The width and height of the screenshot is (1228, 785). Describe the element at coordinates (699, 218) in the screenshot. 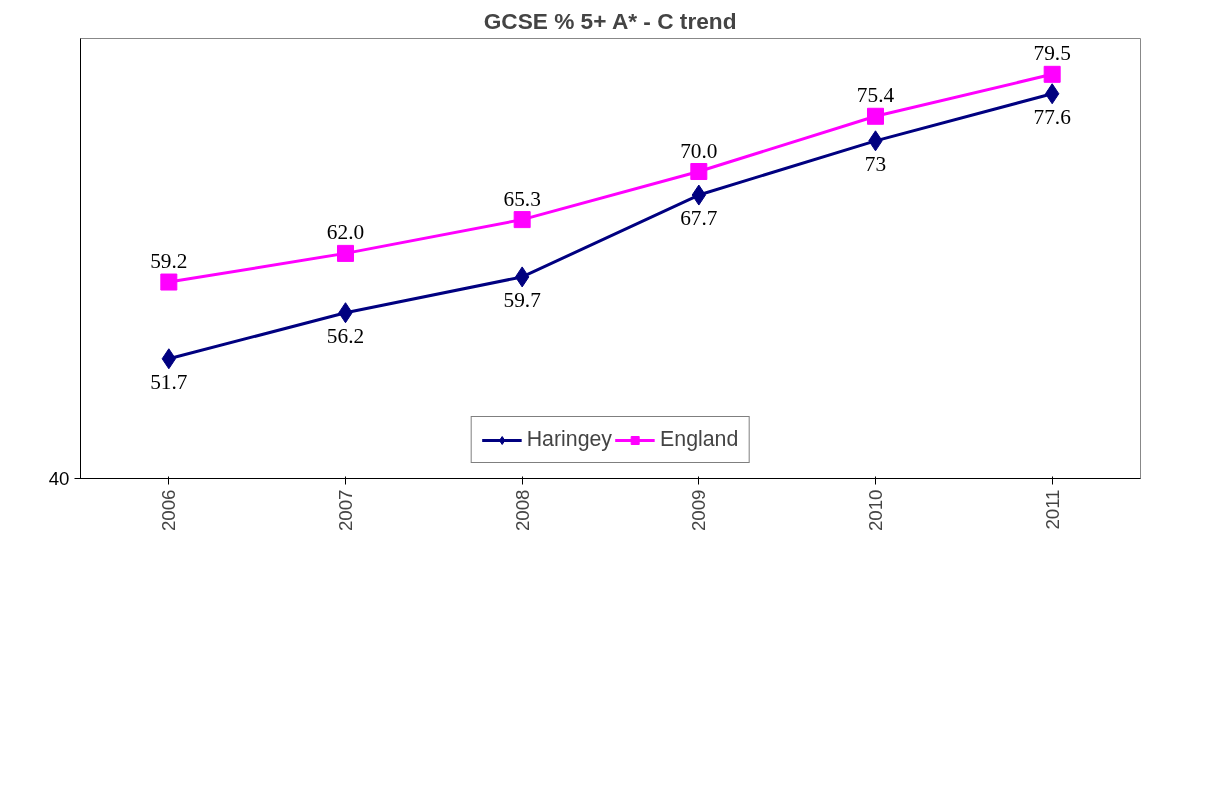

I see `data-label: 67.7` at that location.